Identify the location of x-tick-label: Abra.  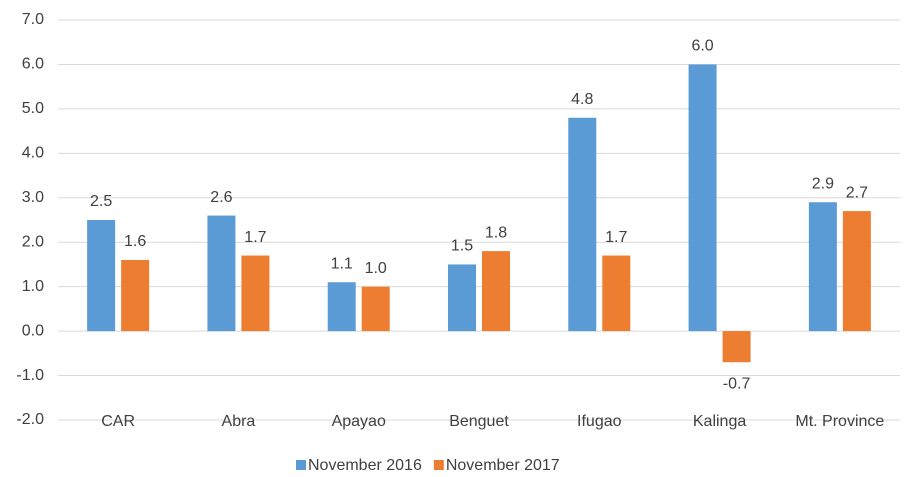
(239, 421).